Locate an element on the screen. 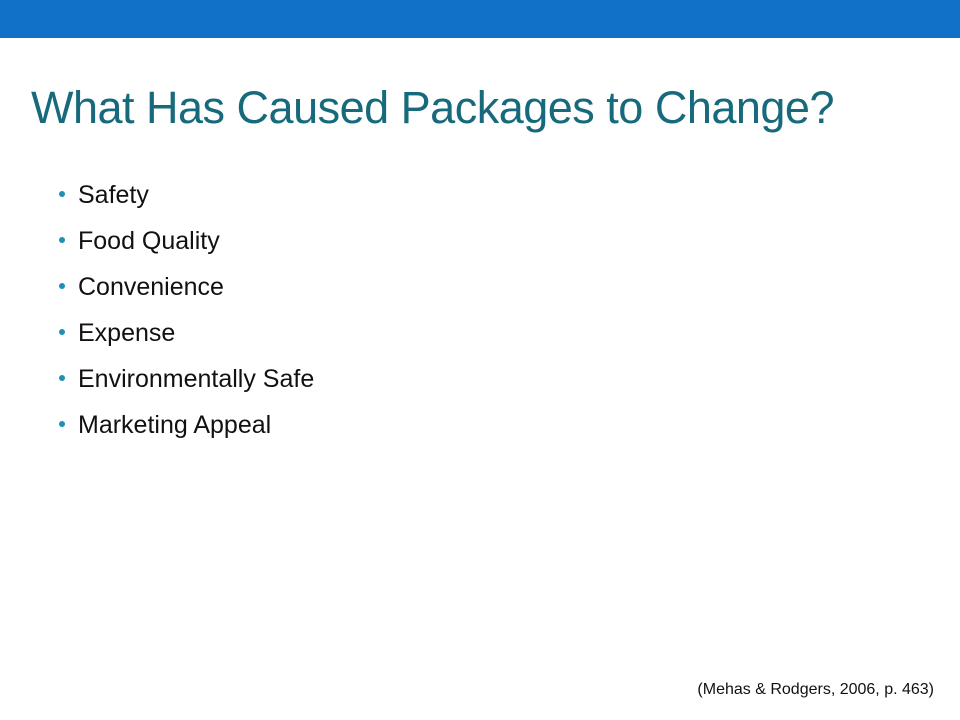  bullet-item-convenience: Convenience is located at coordinates (186, 288).